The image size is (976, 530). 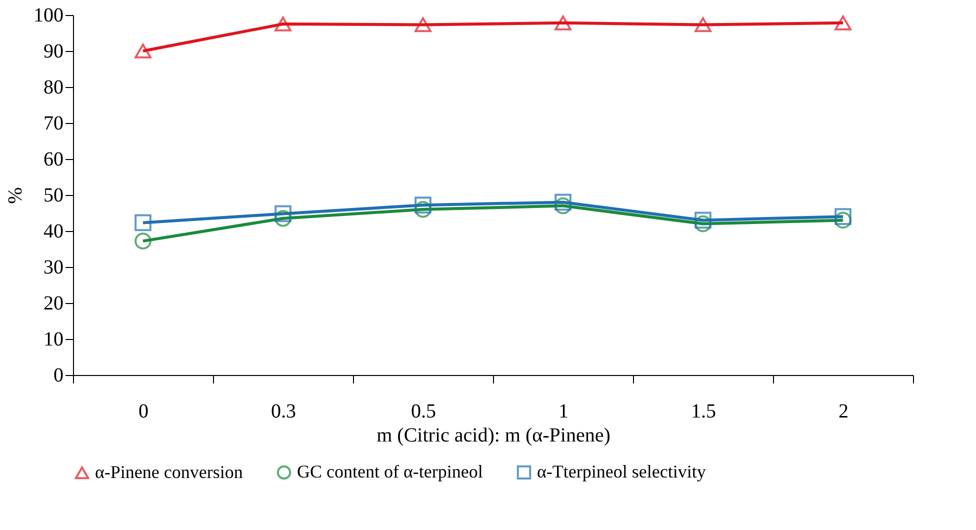 What do you see at coordinates (169, 472) in the screenshot?
I see `legend-label: α-Pinene conversion` at bounding box center [169, 472].